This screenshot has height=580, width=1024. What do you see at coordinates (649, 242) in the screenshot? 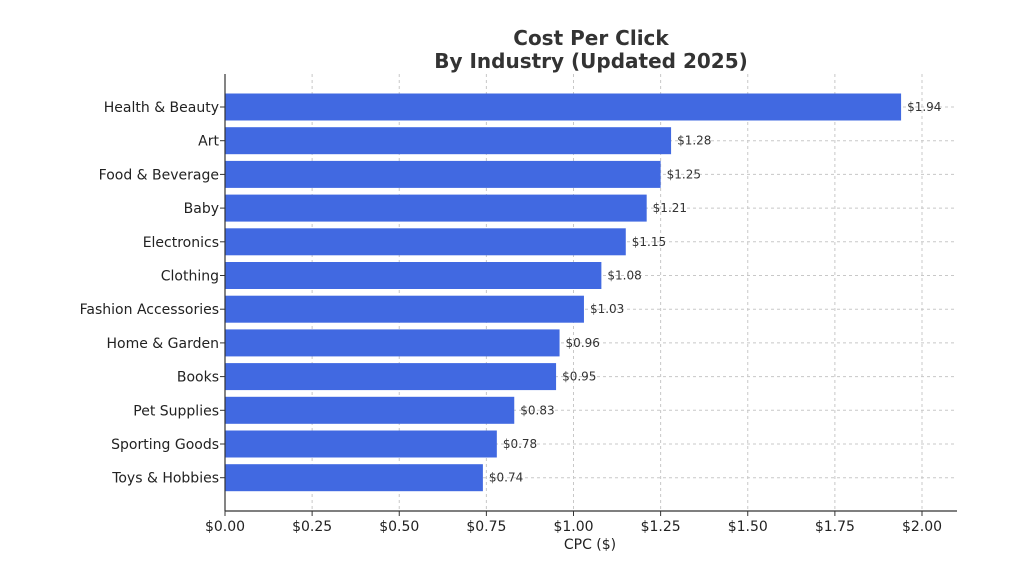
I see `bar-value-label: $1.15` at bounding box center [649, 242].